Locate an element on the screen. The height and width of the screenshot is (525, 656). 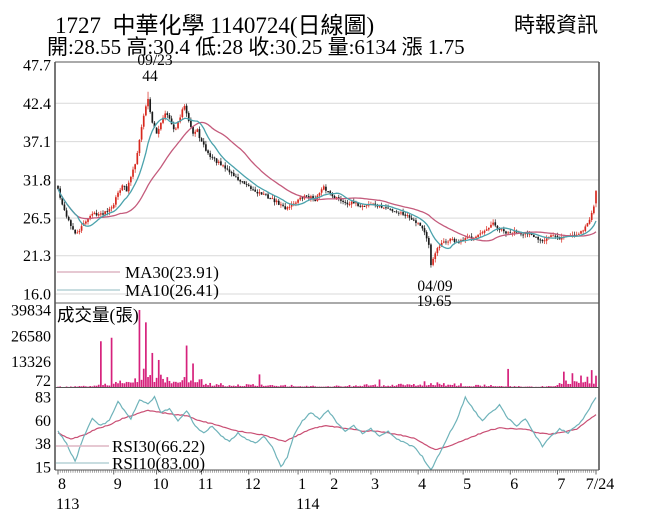
month-label: 9 is located at coordinates (118, 484).